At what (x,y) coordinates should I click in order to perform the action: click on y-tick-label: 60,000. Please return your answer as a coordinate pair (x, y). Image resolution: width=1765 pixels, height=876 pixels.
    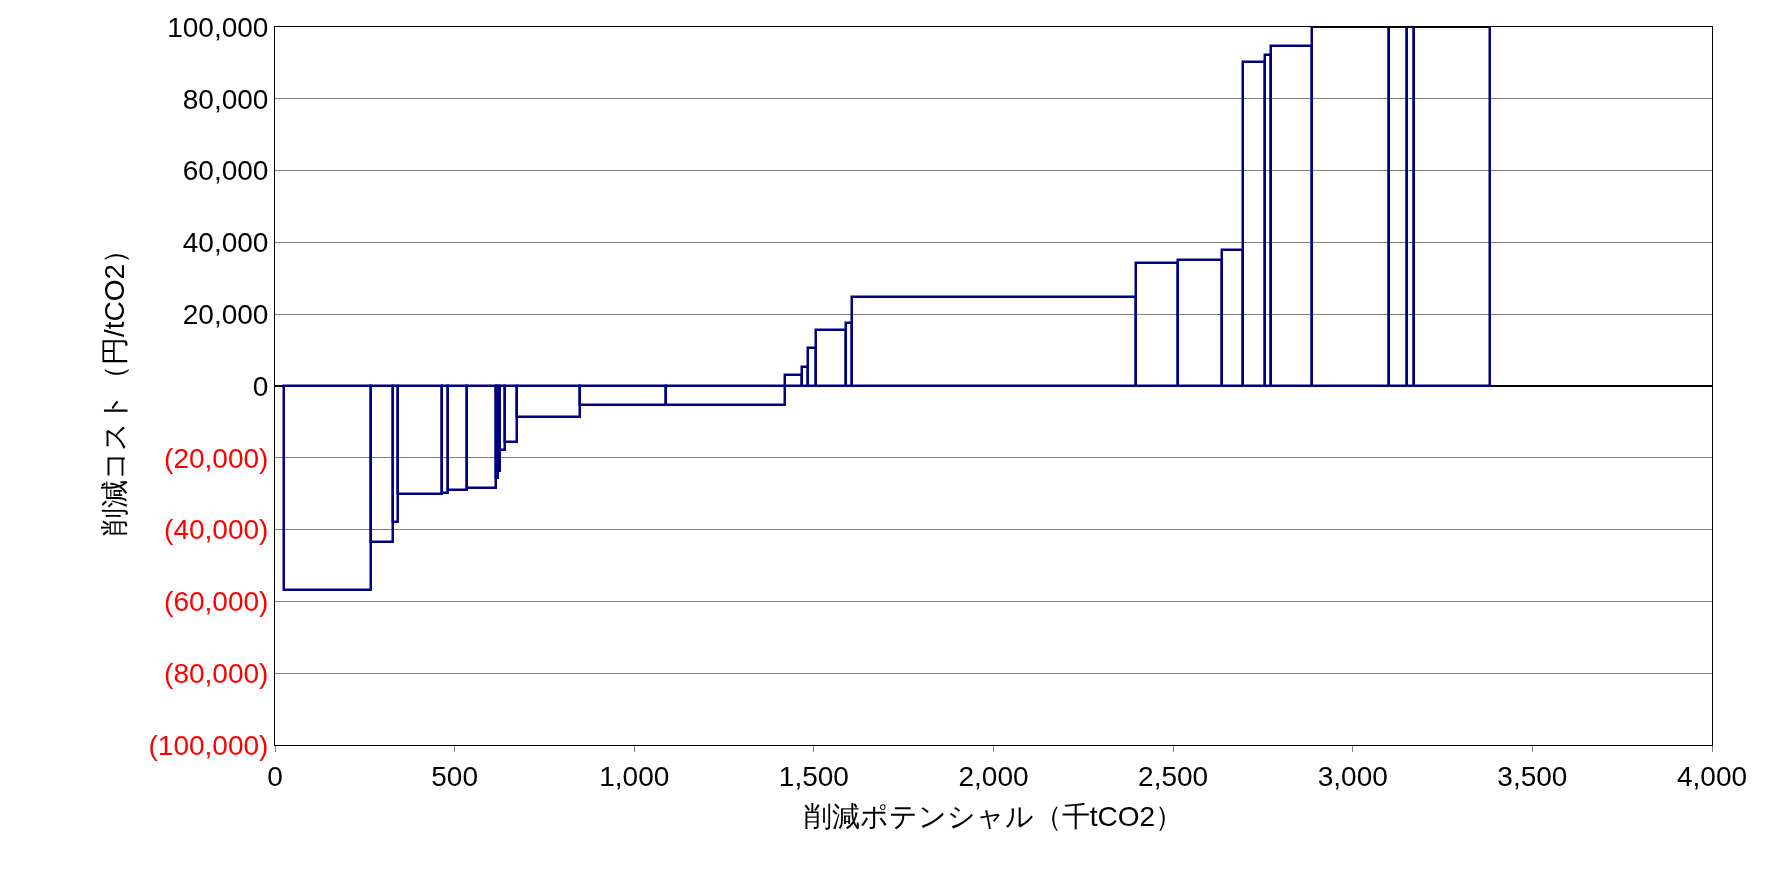
    Looking at the image, I should click on (225, 171).